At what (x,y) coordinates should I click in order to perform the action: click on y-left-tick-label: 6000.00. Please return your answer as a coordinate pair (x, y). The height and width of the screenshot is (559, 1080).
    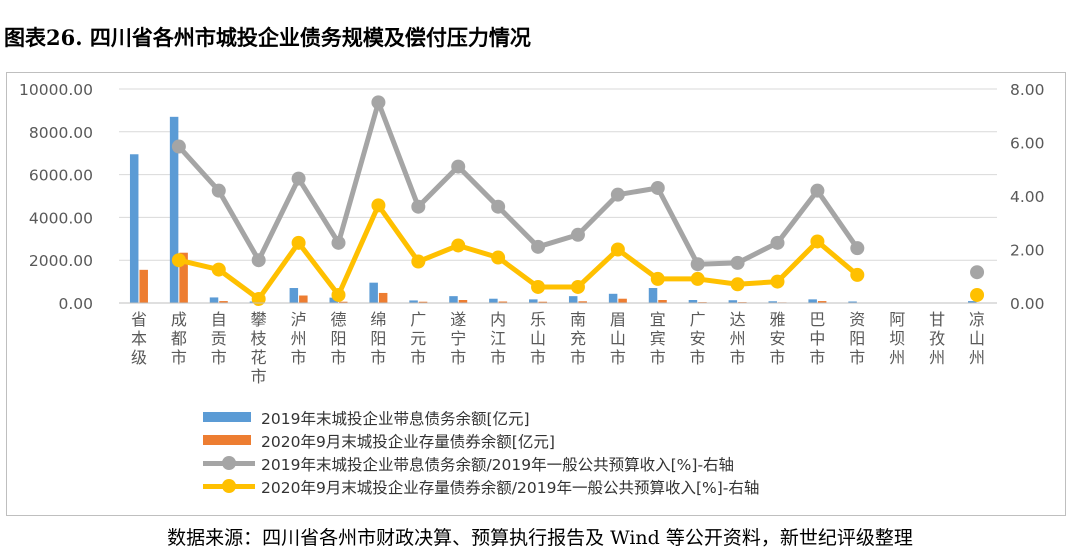
    Looking at the image, I should click on (61, 176).